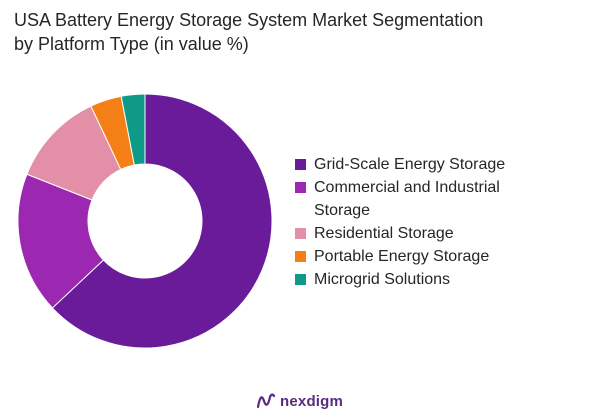 The height and width of the screenshot is (417, 589). I want to click on legend-swatch-commercial-industrial, so click(300, 187).